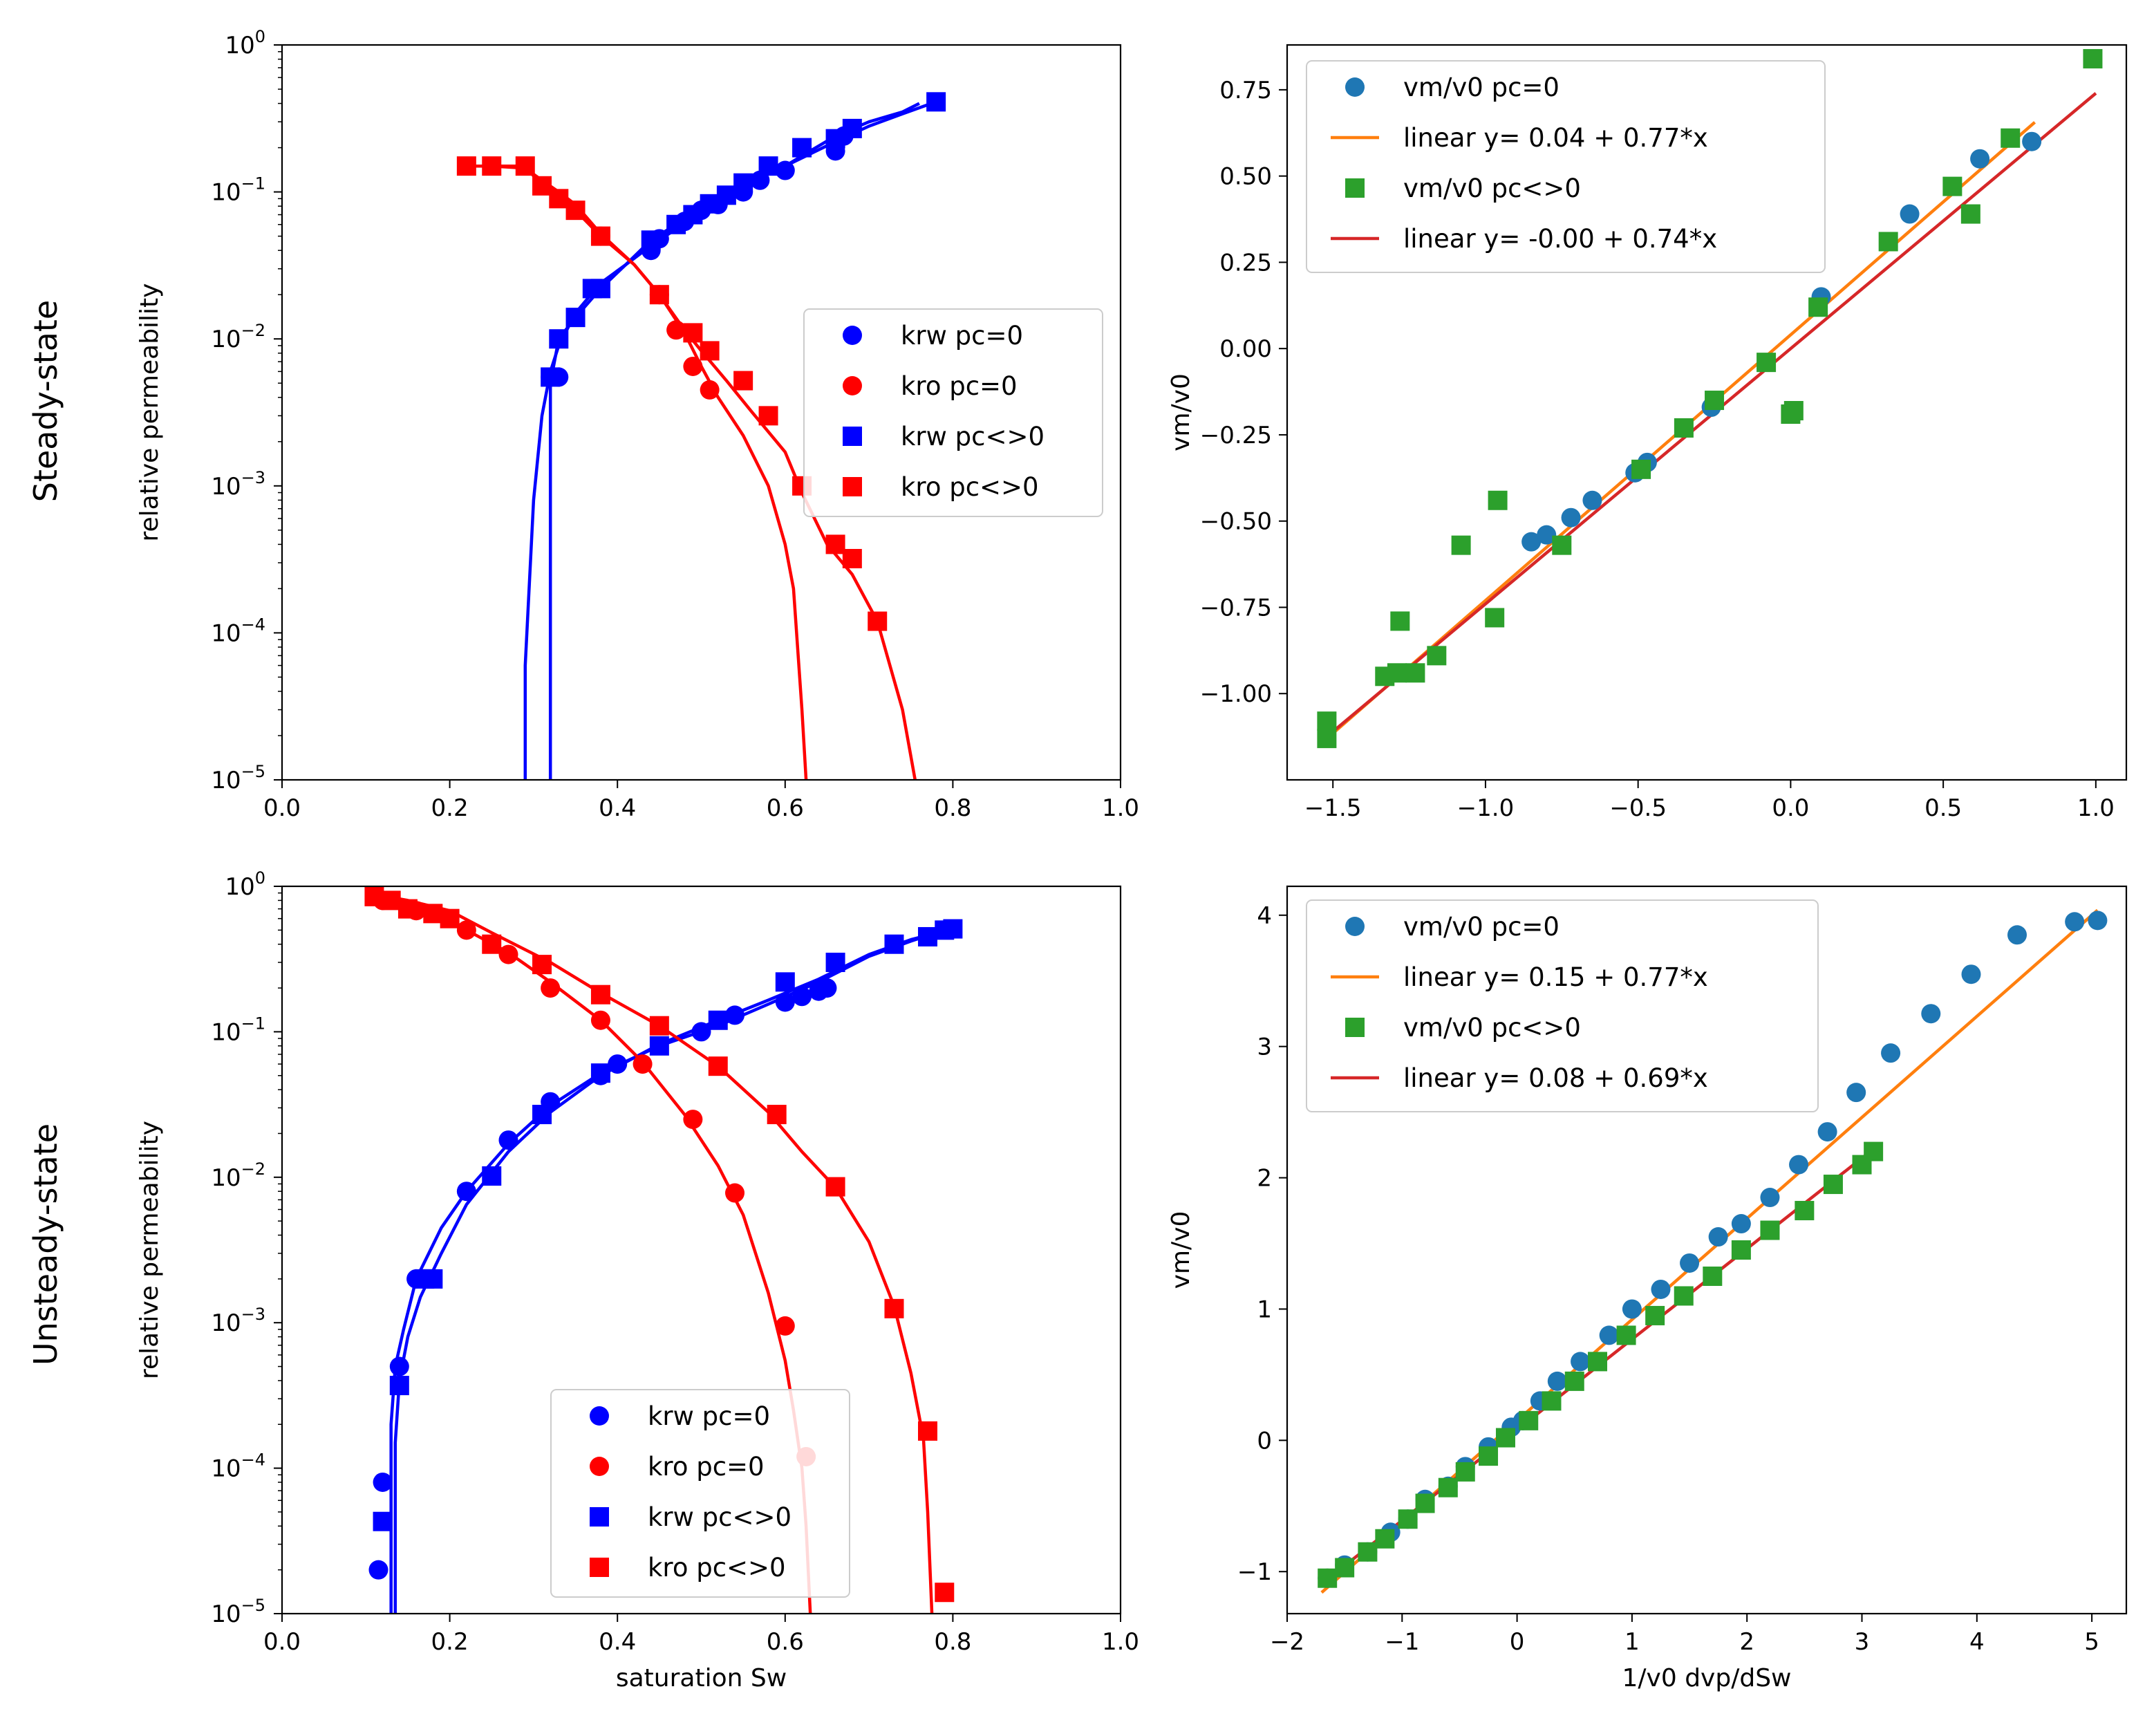 This screenshot has width=2145, height=1736. Describe the element at coordinates (2091, 1642) in the screenshot. I see `x-tick-label: 5` at that location.